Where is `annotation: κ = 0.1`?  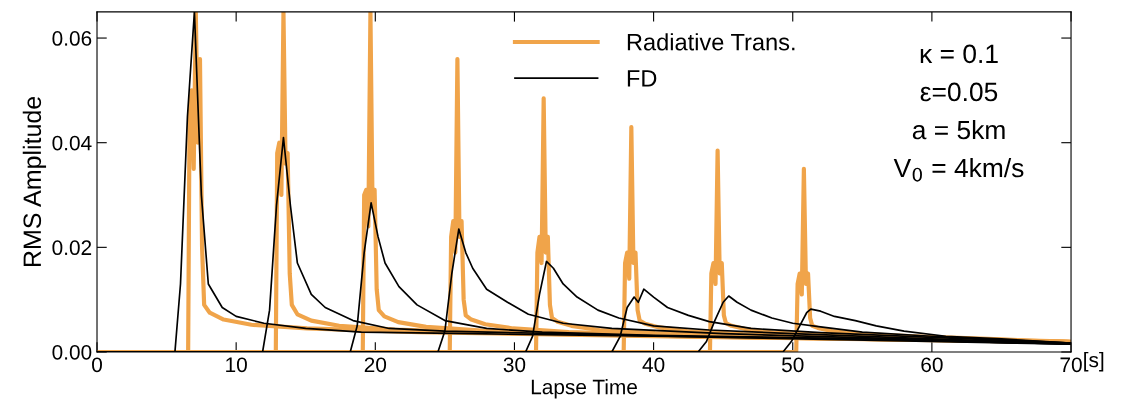
annotation: κ = 0.1 is located at coordinates (959, 54).